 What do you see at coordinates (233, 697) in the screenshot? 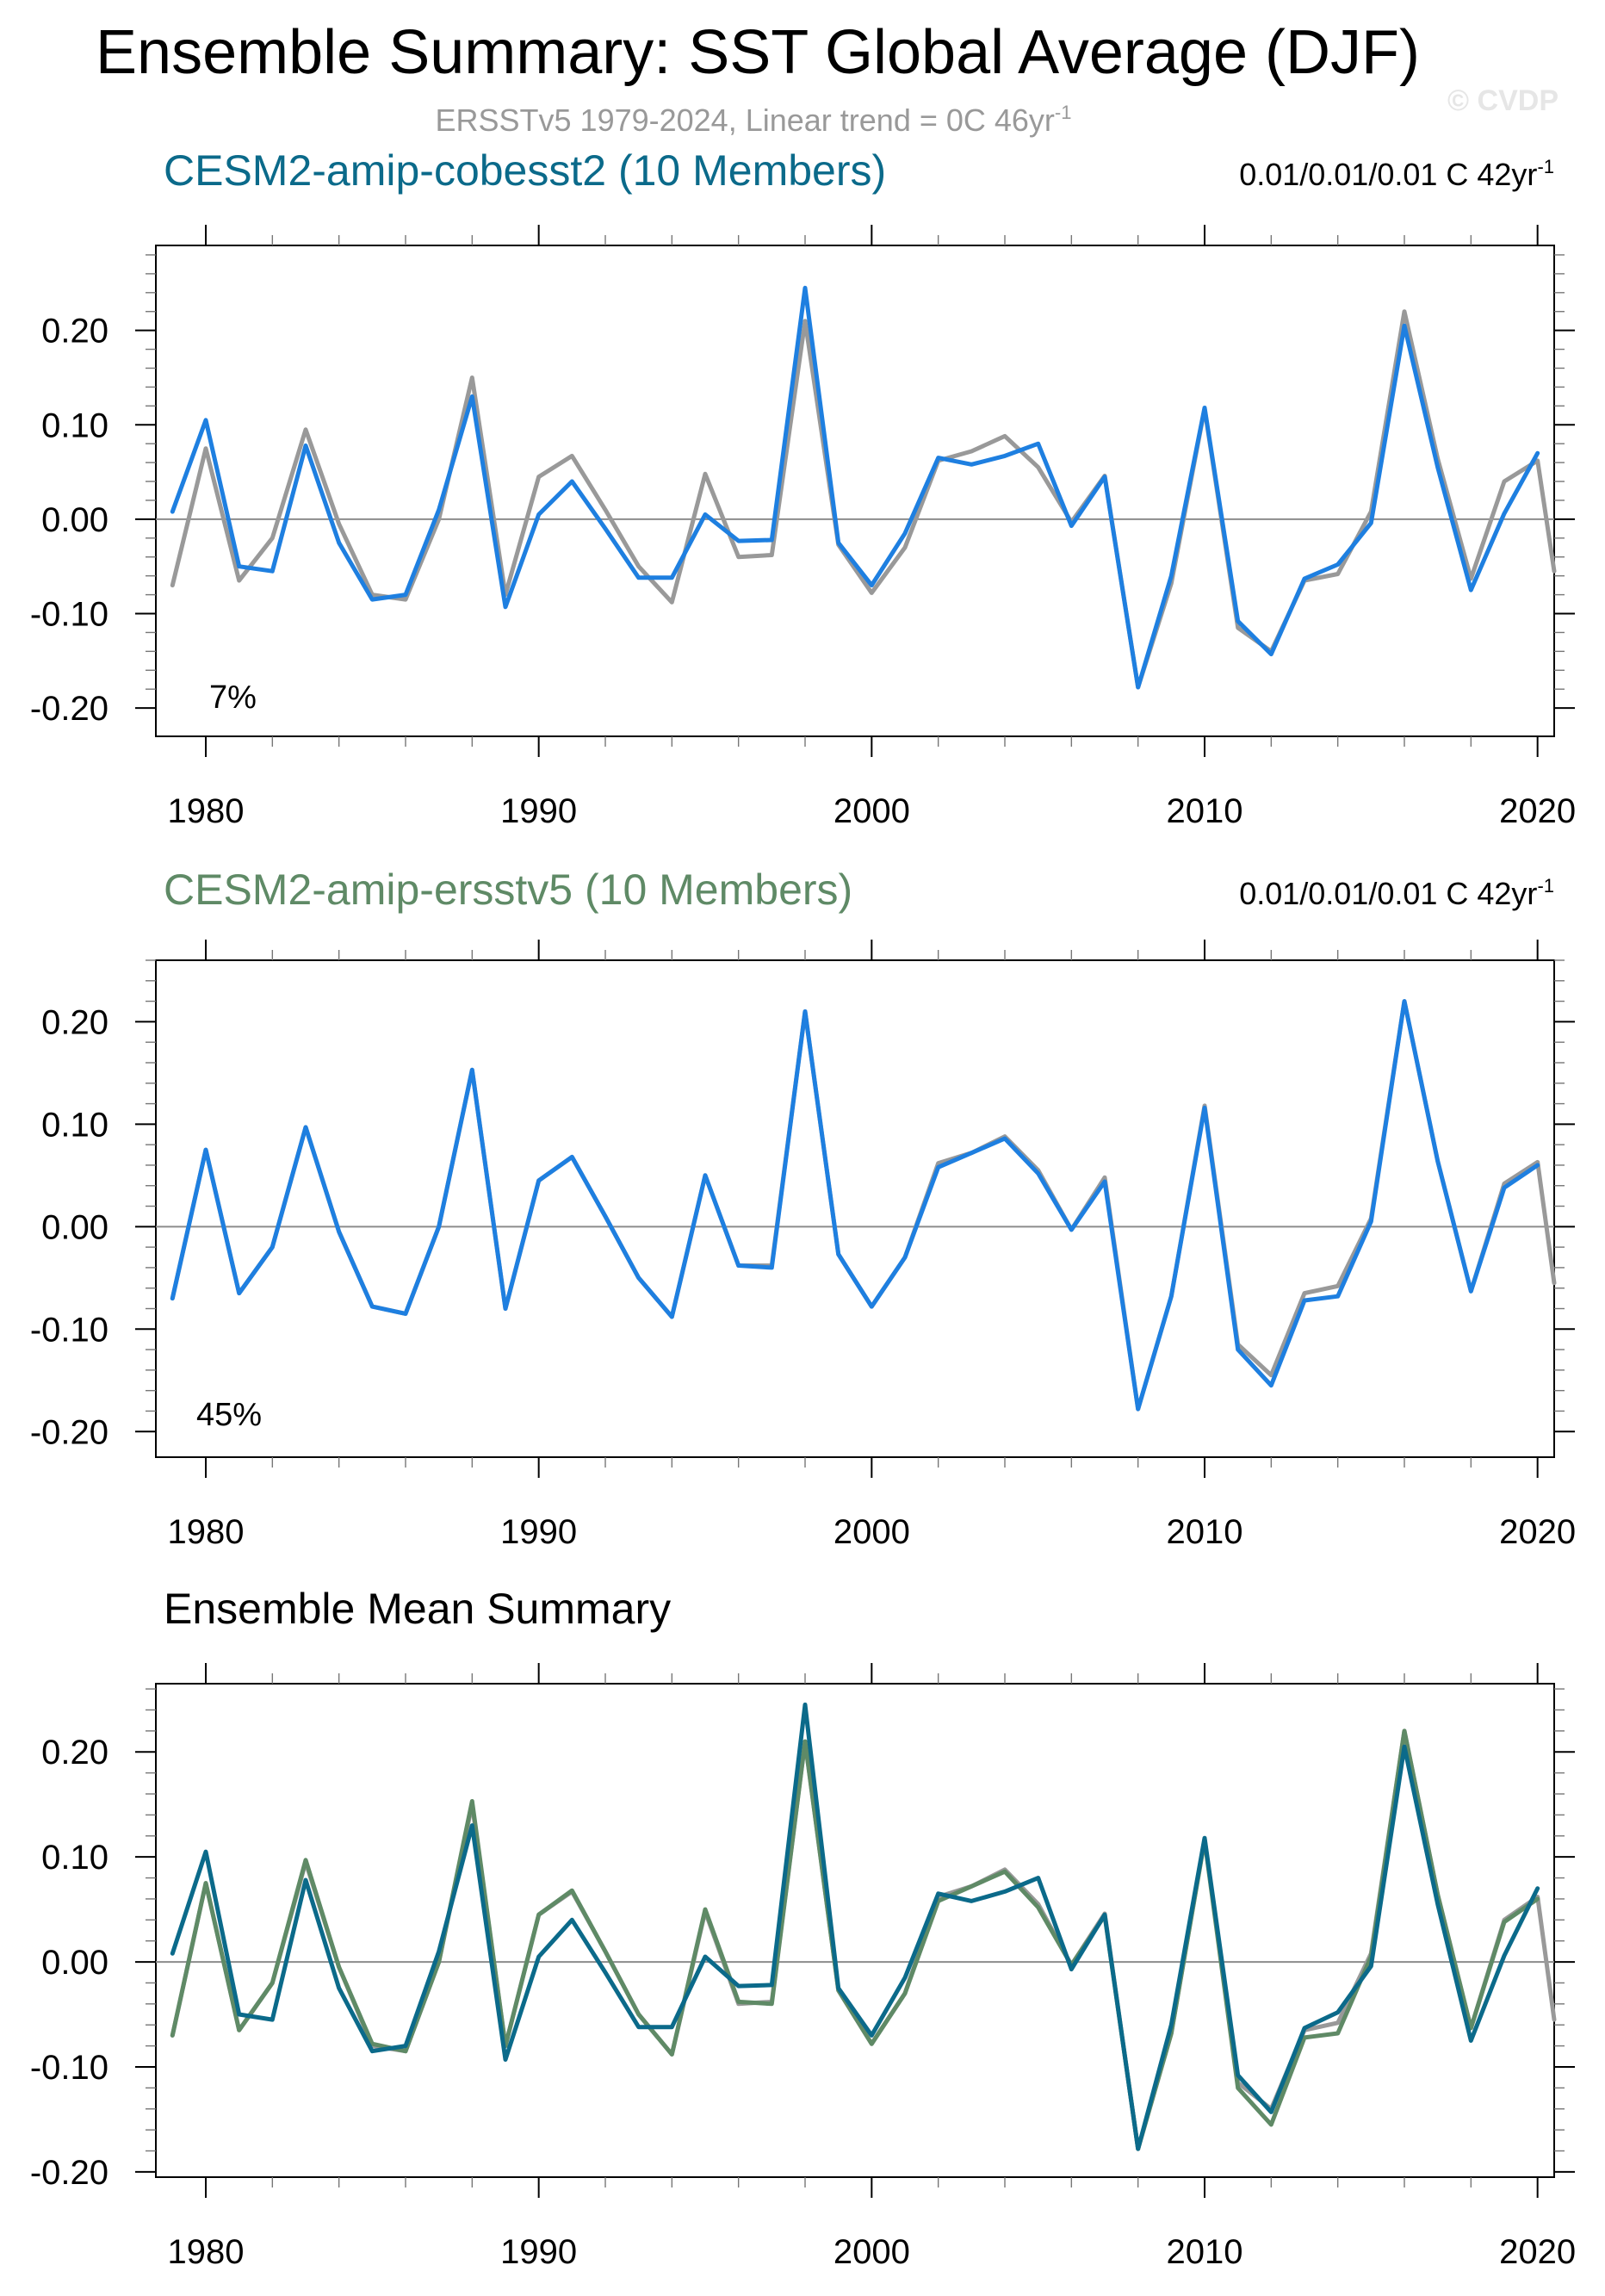
I see `percent-label: 7%` at bounding box center [233, 697].